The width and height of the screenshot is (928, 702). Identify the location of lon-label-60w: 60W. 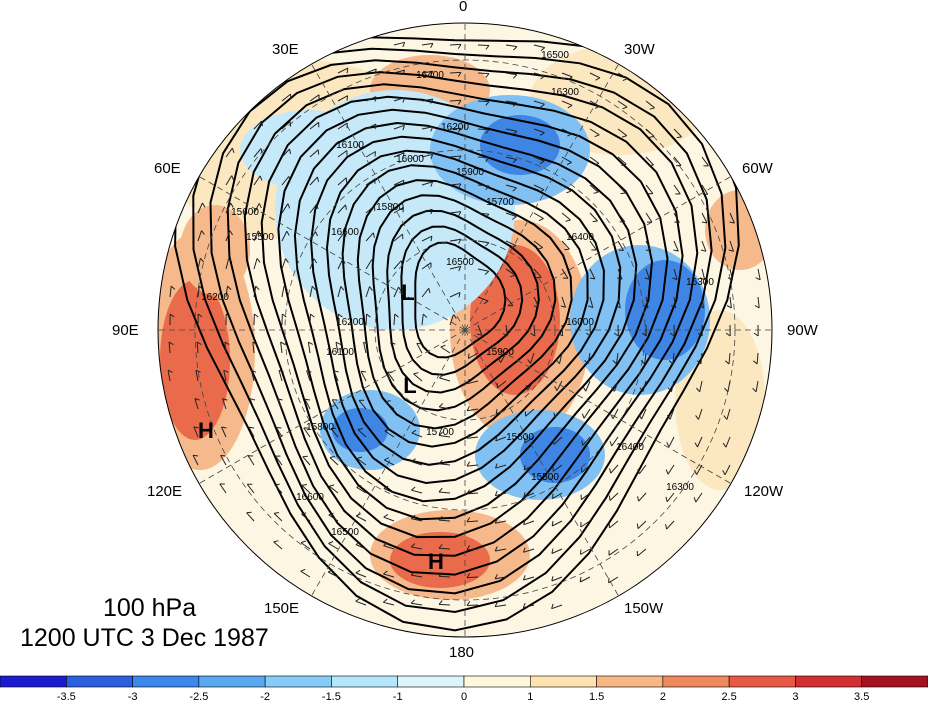
(757, 168).